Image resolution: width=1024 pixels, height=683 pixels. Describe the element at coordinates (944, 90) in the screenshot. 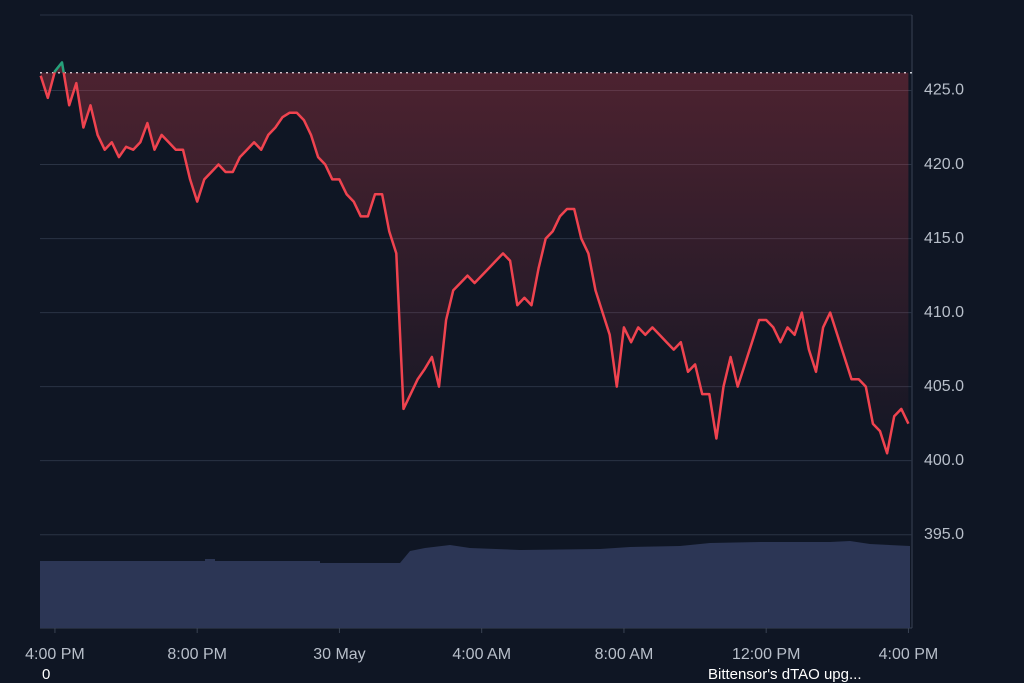

I see `y-tick-label: 425.0` at that location.